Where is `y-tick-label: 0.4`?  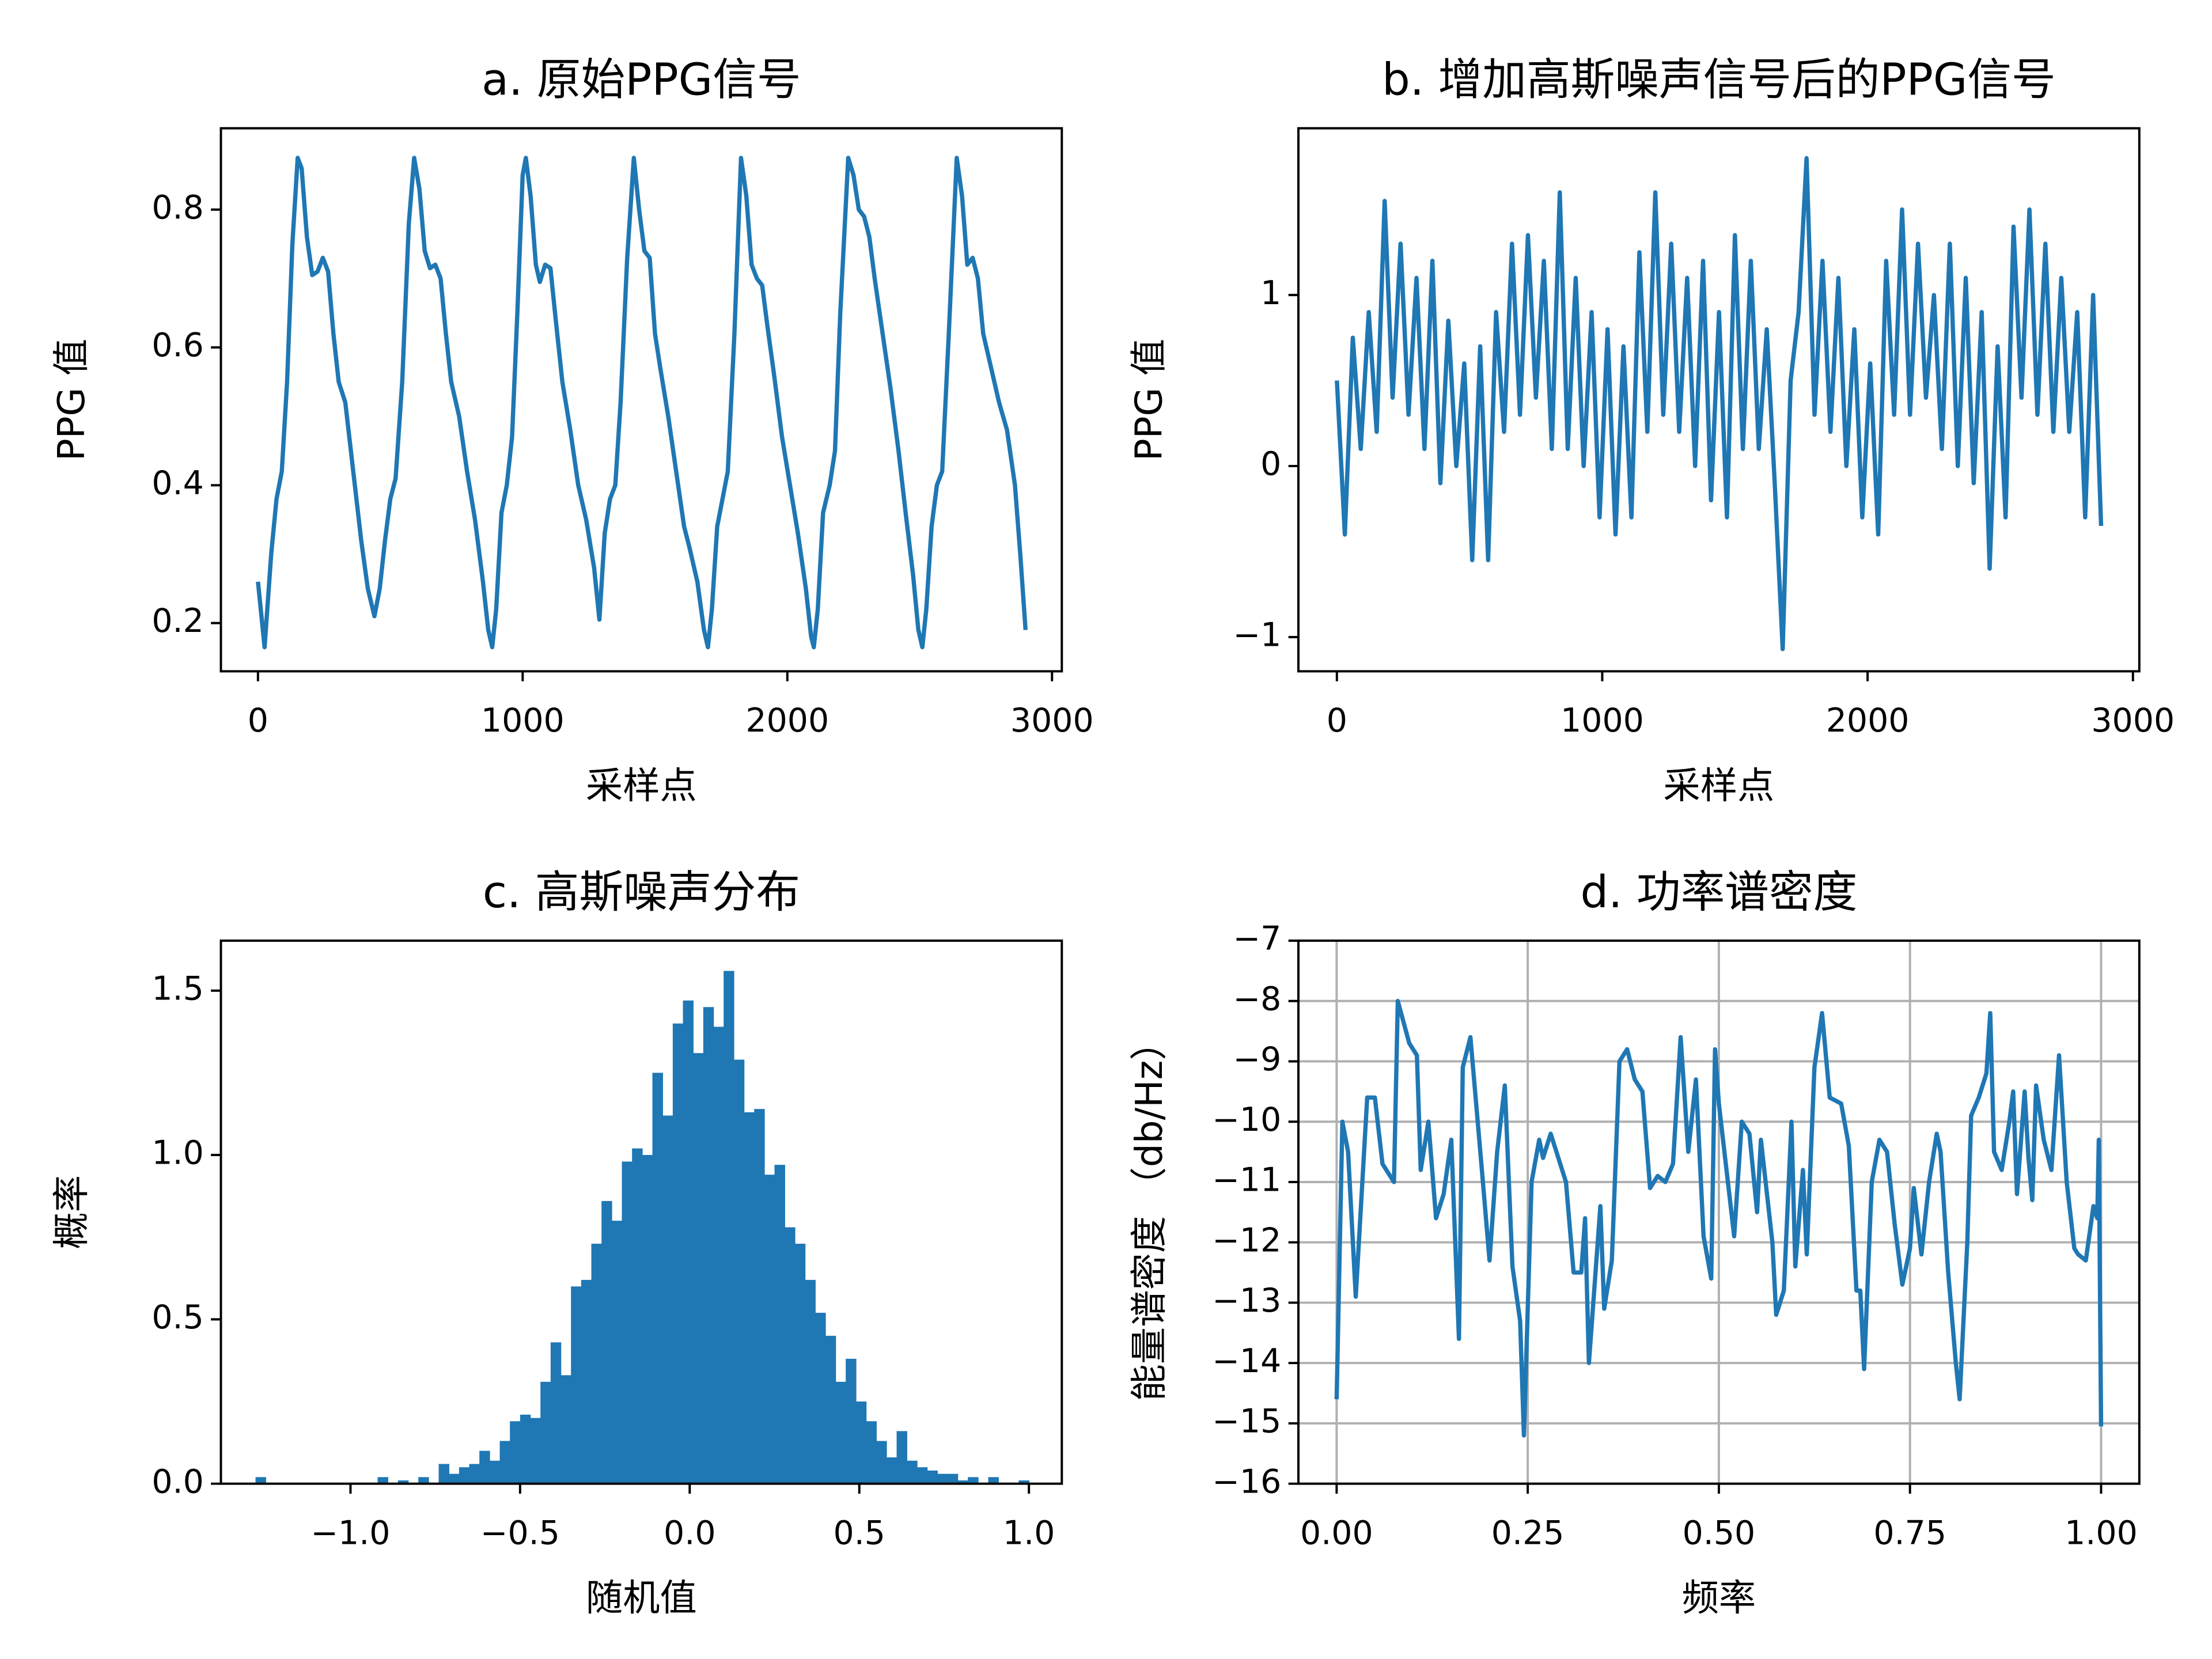 y-tick-label: 0.4 is located at coordinates (177, 483).